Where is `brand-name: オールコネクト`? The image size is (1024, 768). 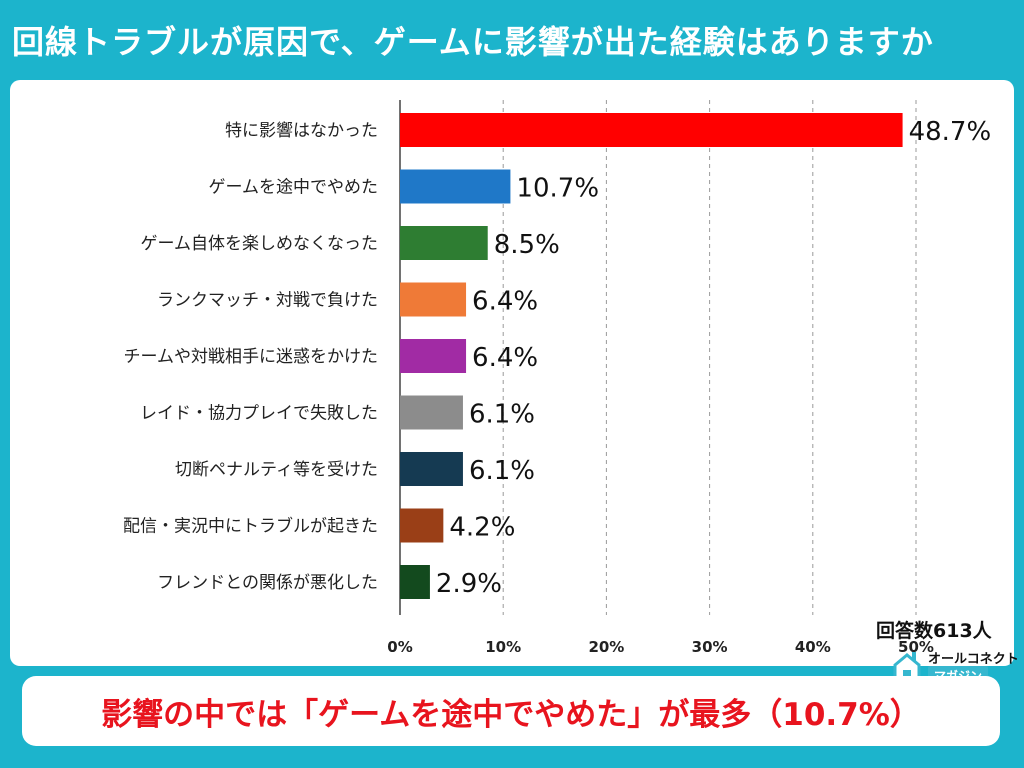
brand-name: オールコネクト is located at coordinates (973, 659).